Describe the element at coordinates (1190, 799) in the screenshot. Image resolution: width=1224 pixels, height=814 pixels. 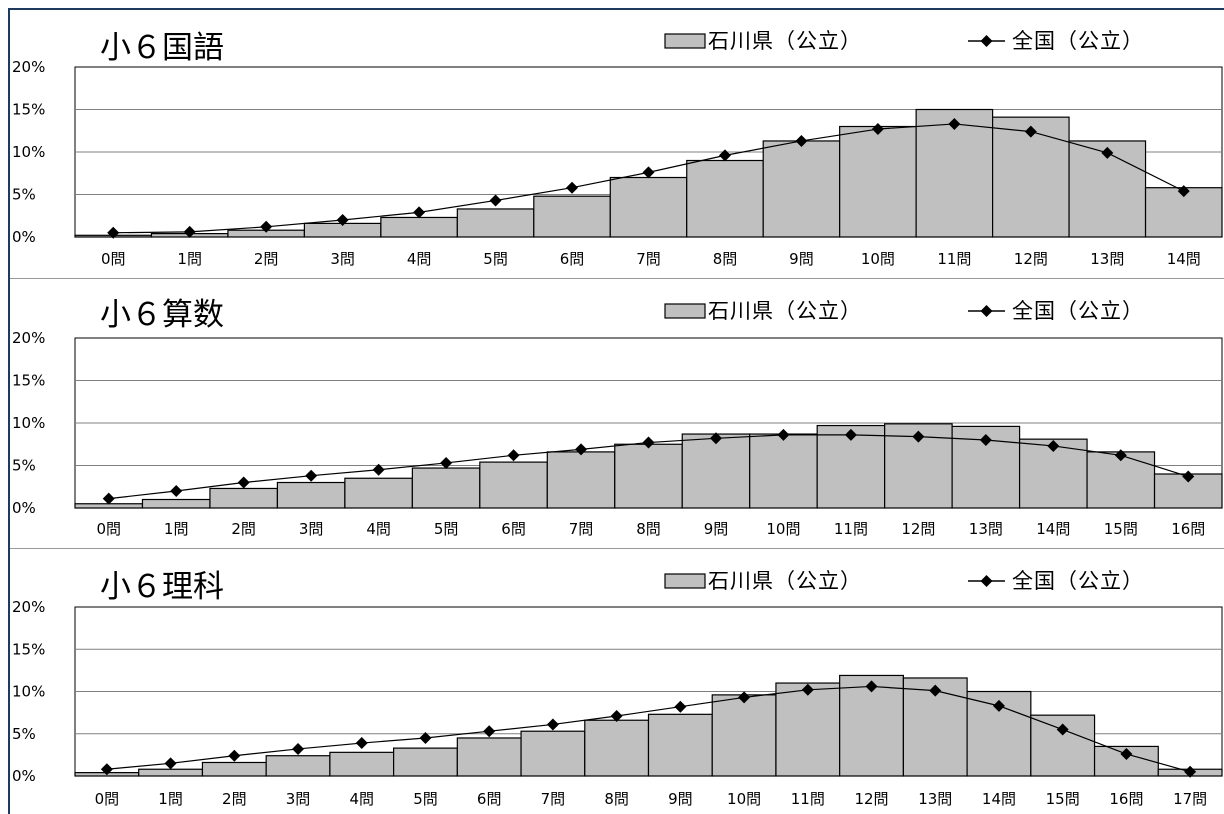
I see `x-tick-label: 17問` at that location.